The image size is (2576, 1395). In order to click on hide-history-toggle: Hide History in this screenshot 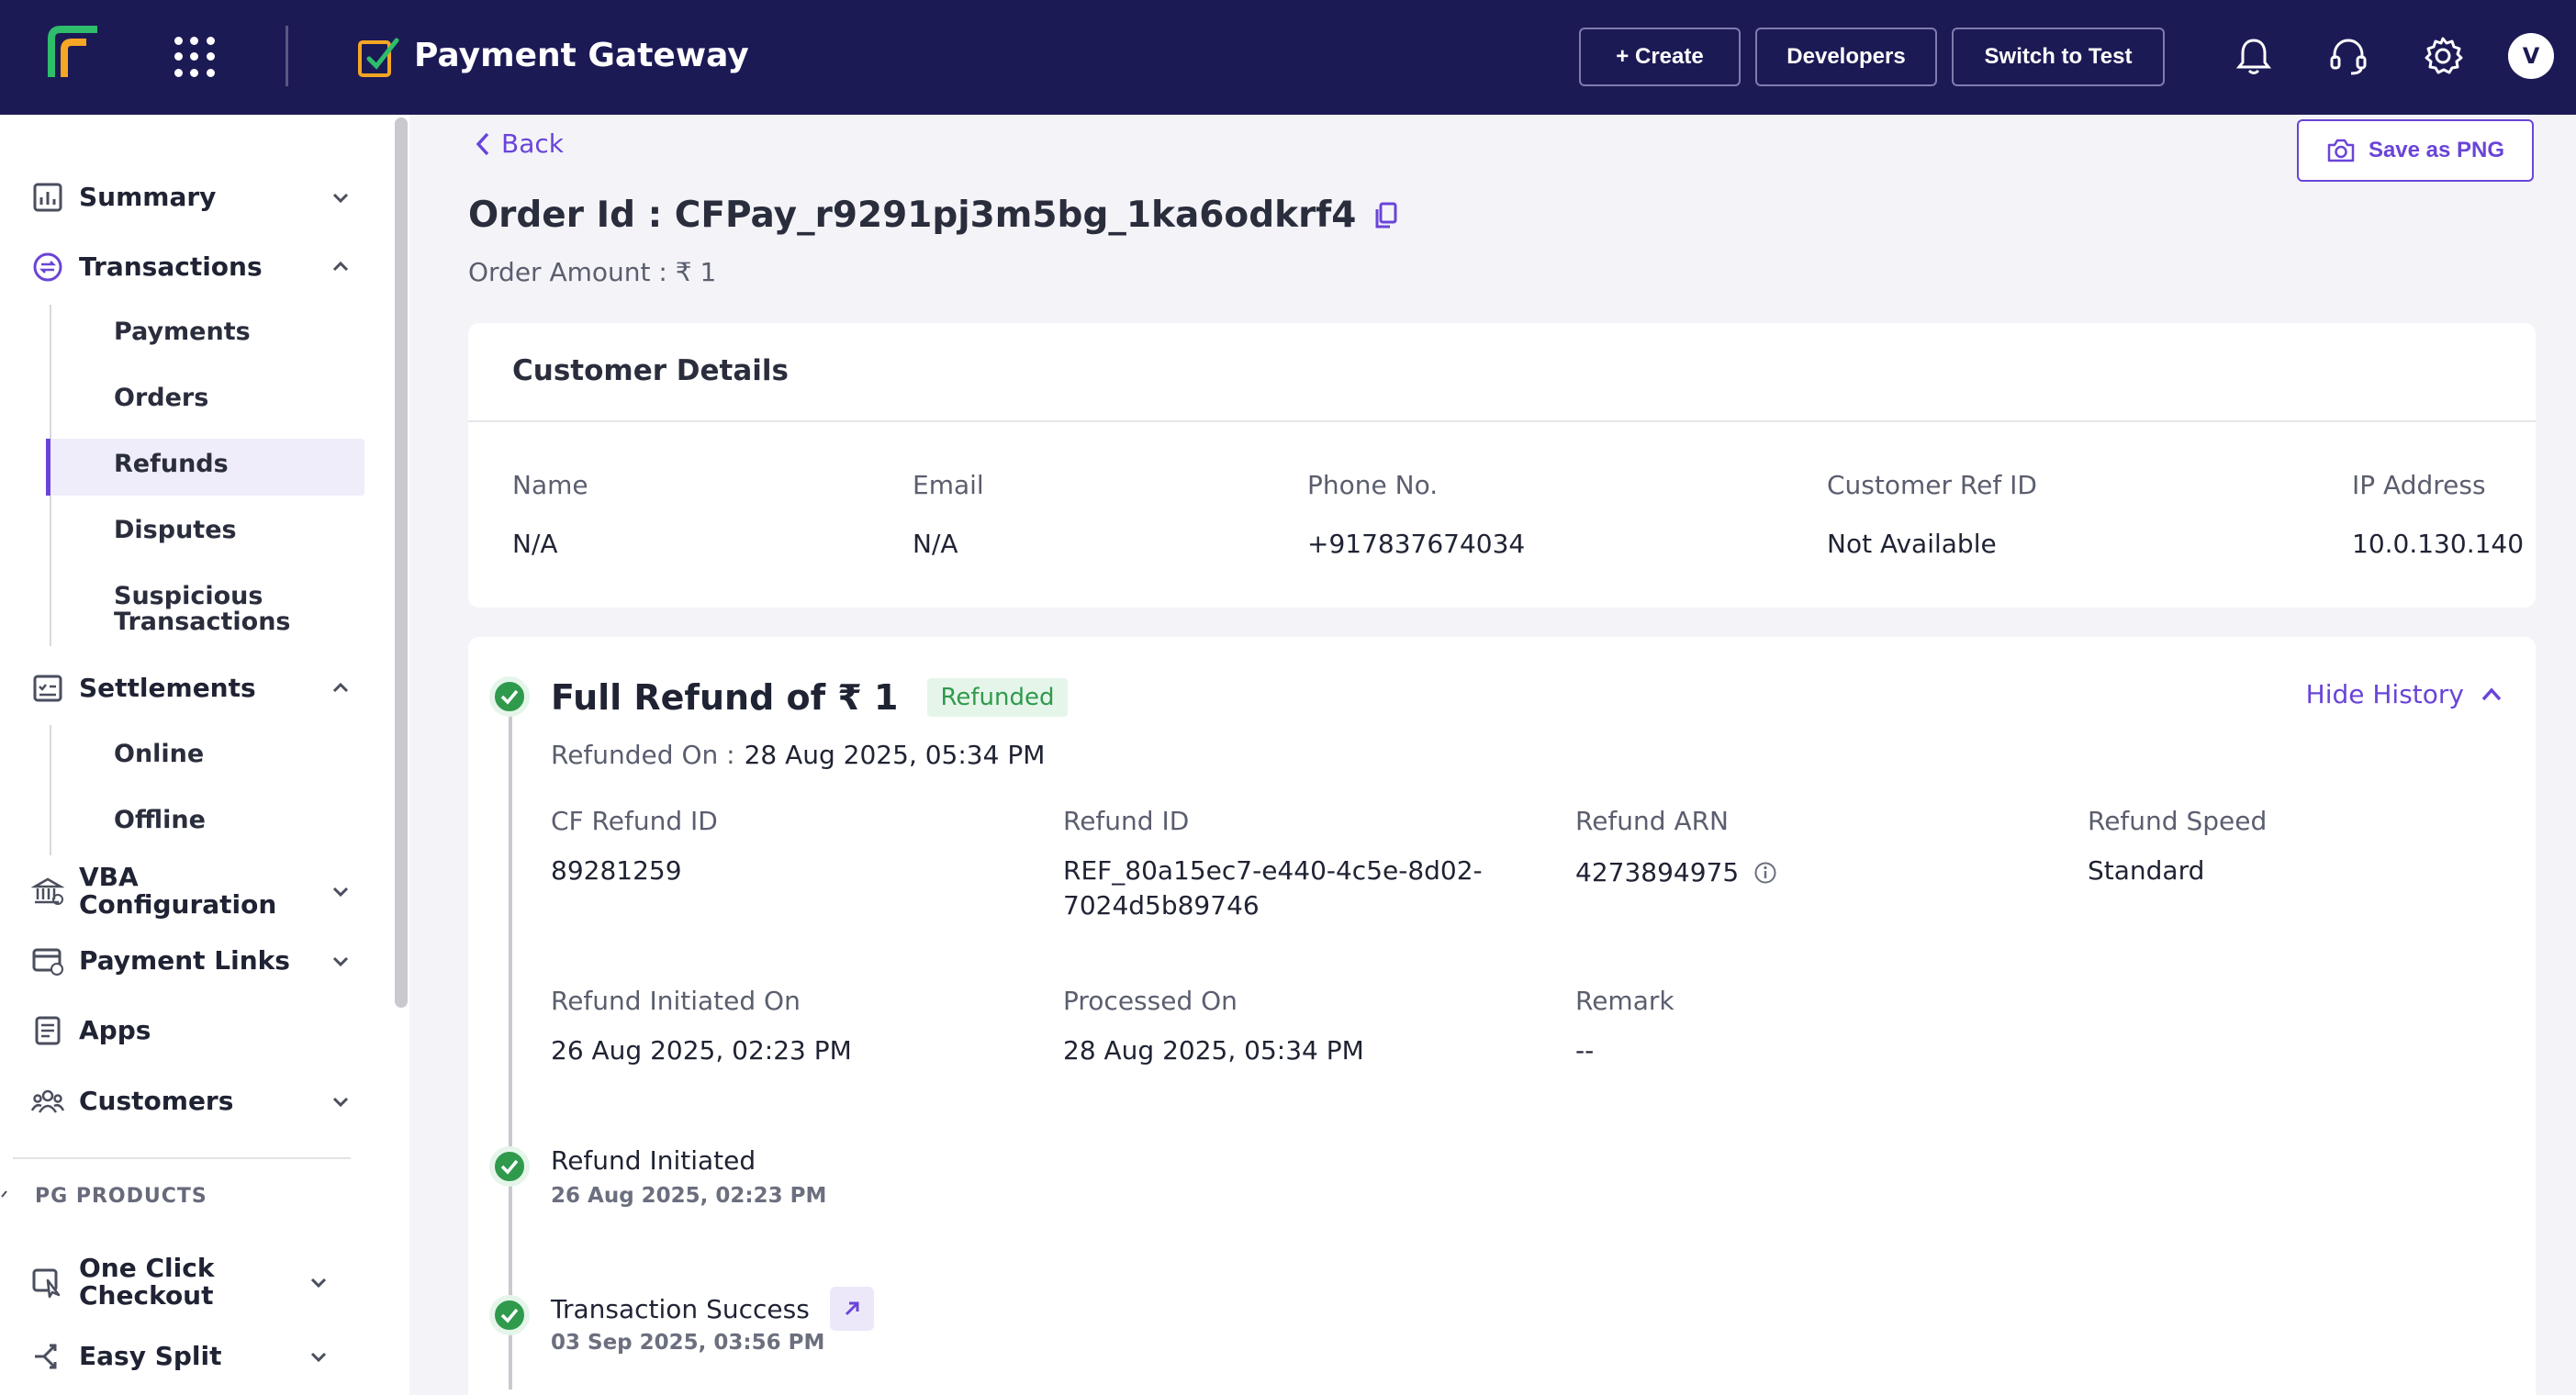, I will do `click(2405, 694)`.